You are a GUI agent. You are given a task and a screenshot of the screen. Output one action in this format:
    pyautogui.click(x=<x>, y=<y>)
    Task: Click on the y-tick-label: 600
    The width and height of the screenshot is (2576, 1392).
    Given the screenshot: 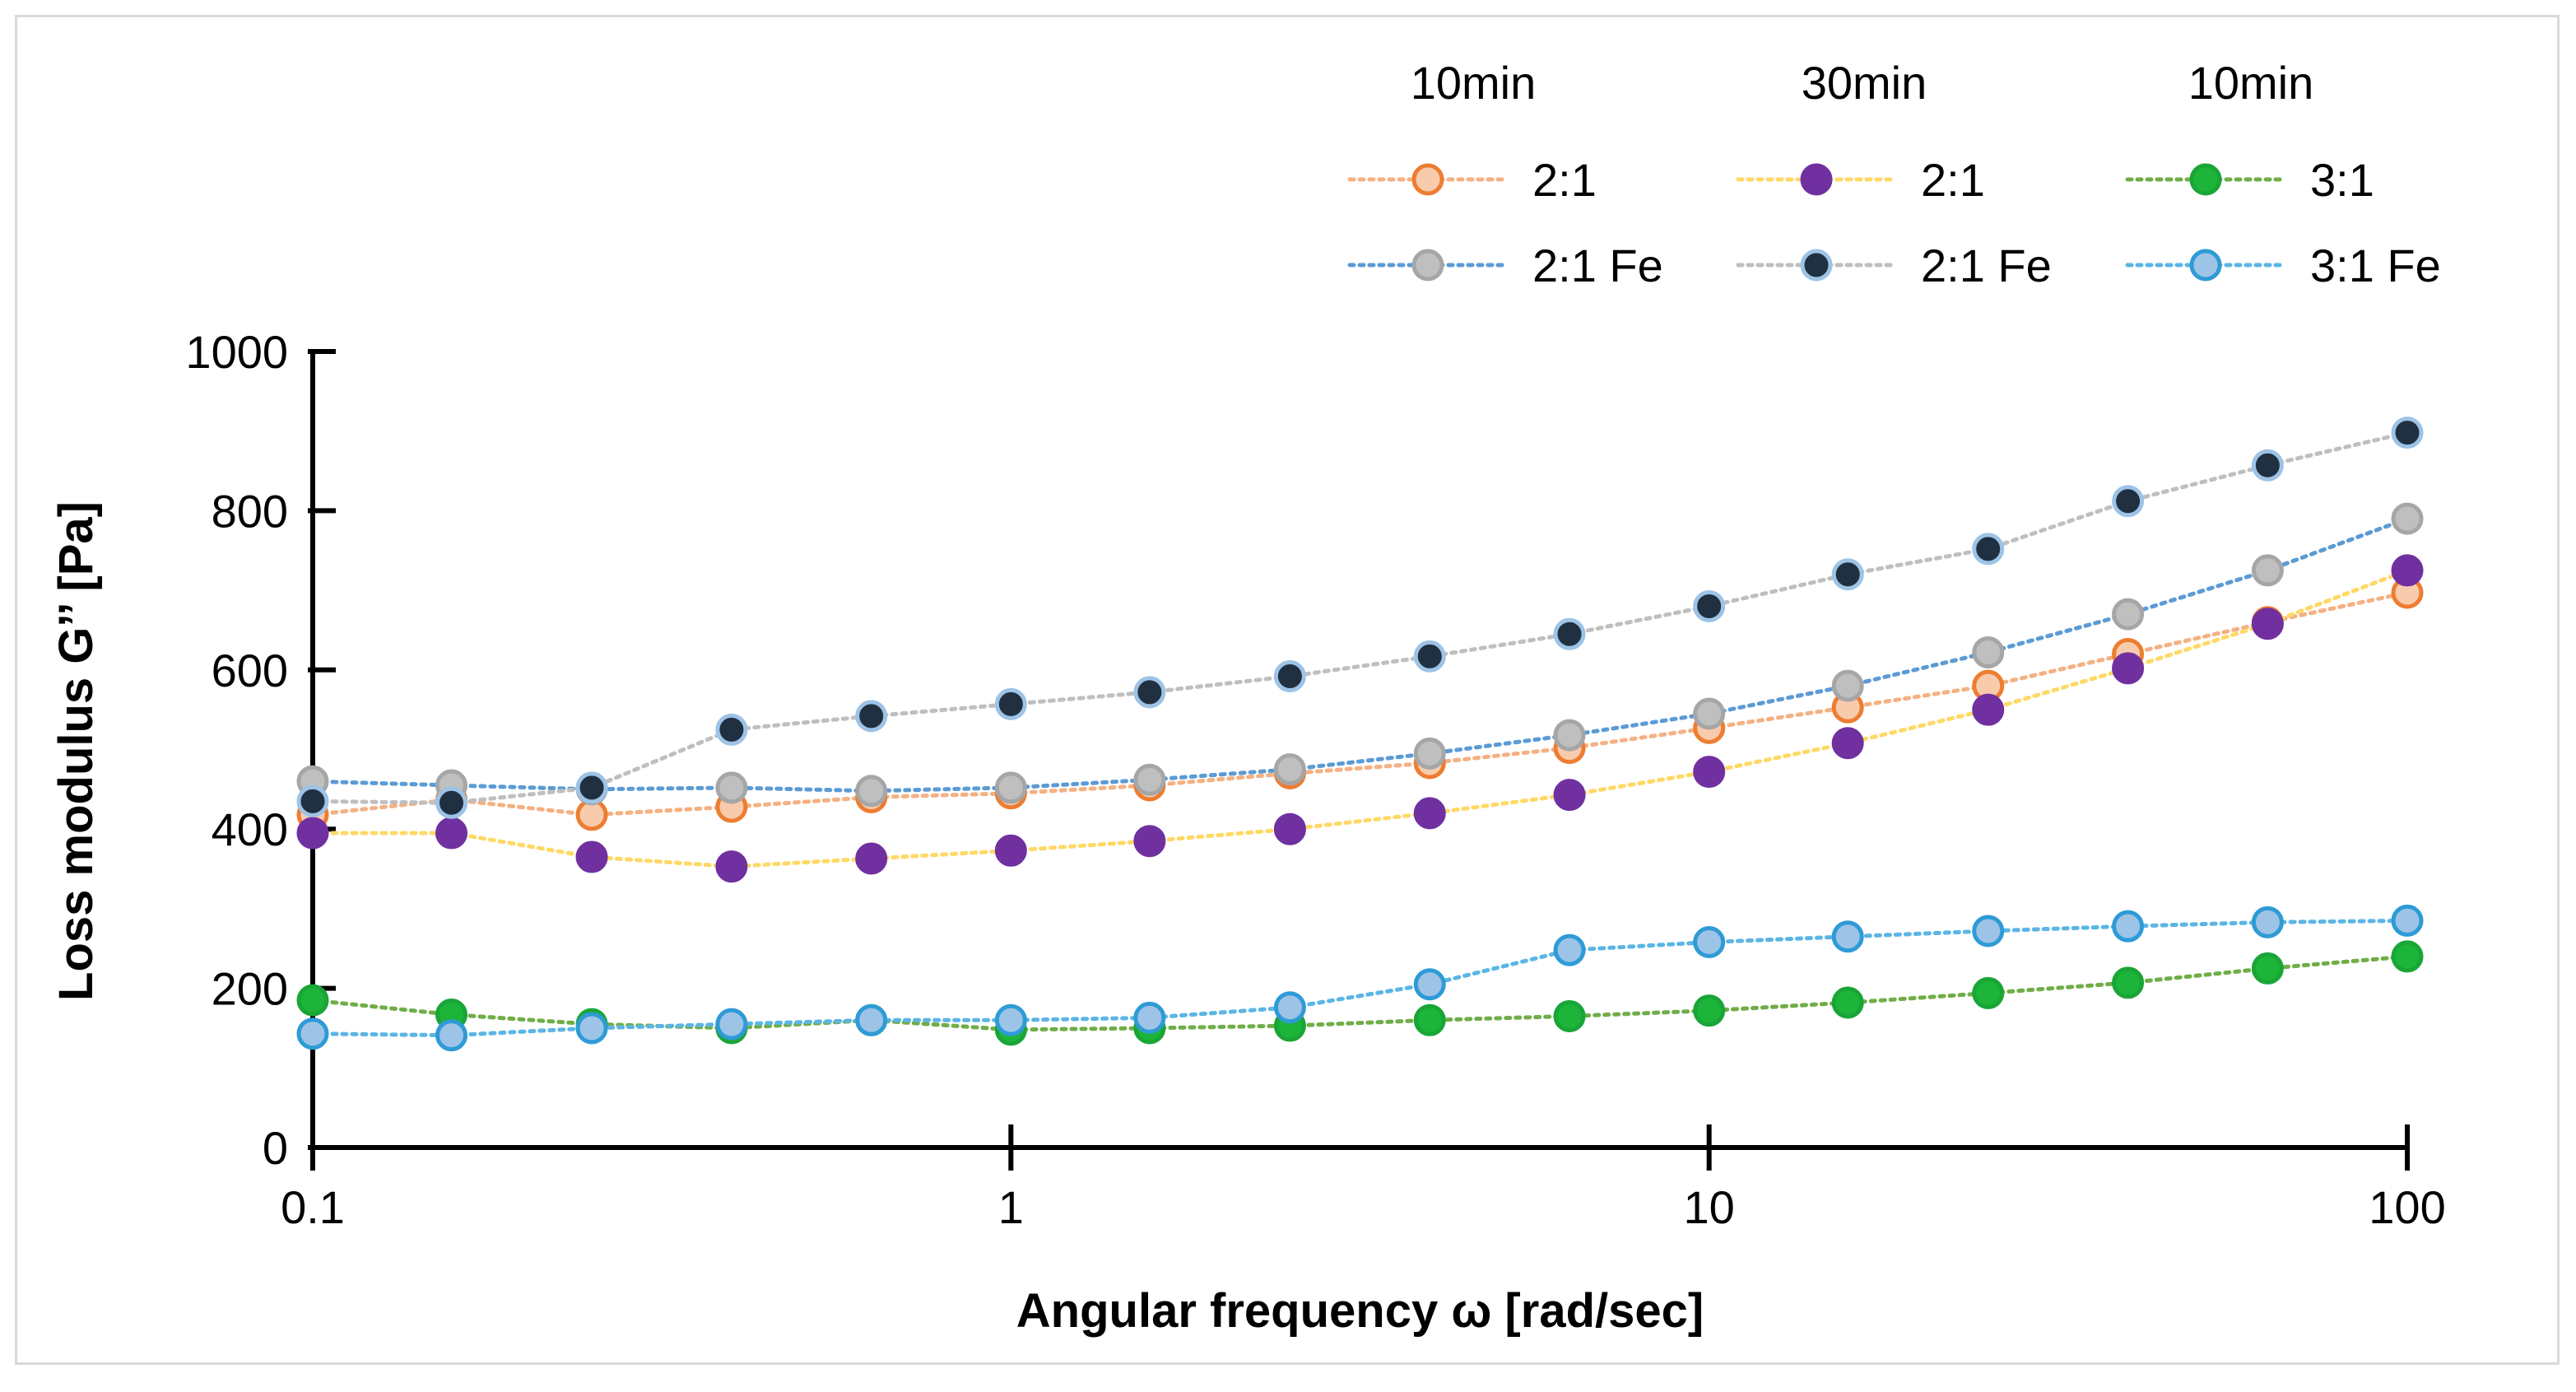 What is the action you would take?
    pyautogui.click(x=250, y=670)
    